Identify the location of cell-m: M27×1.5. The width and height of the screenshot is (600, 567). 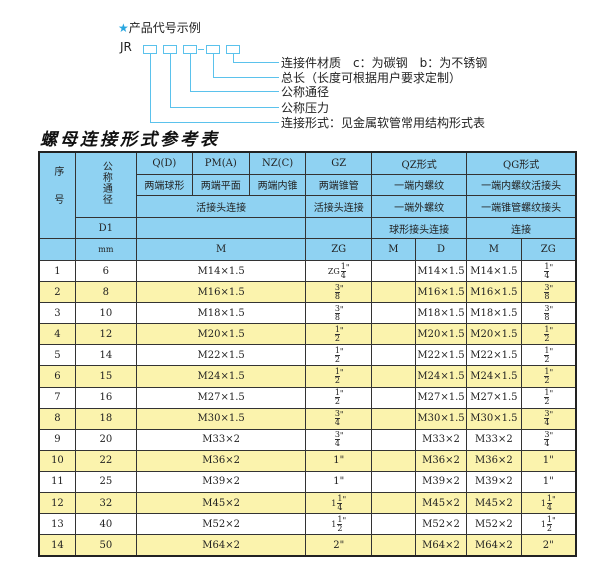
(221, 397).